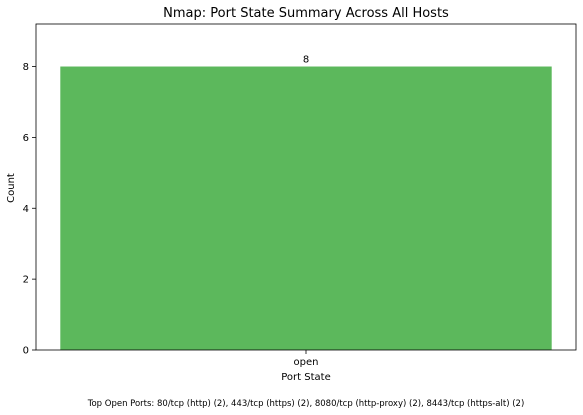 Image resolution: width=583 pixels, height=415 pixels. What do you see at coordinates (306, 60) in the screenshot?
I see `bar-value-label: 8` at bounding box center [306, 60].